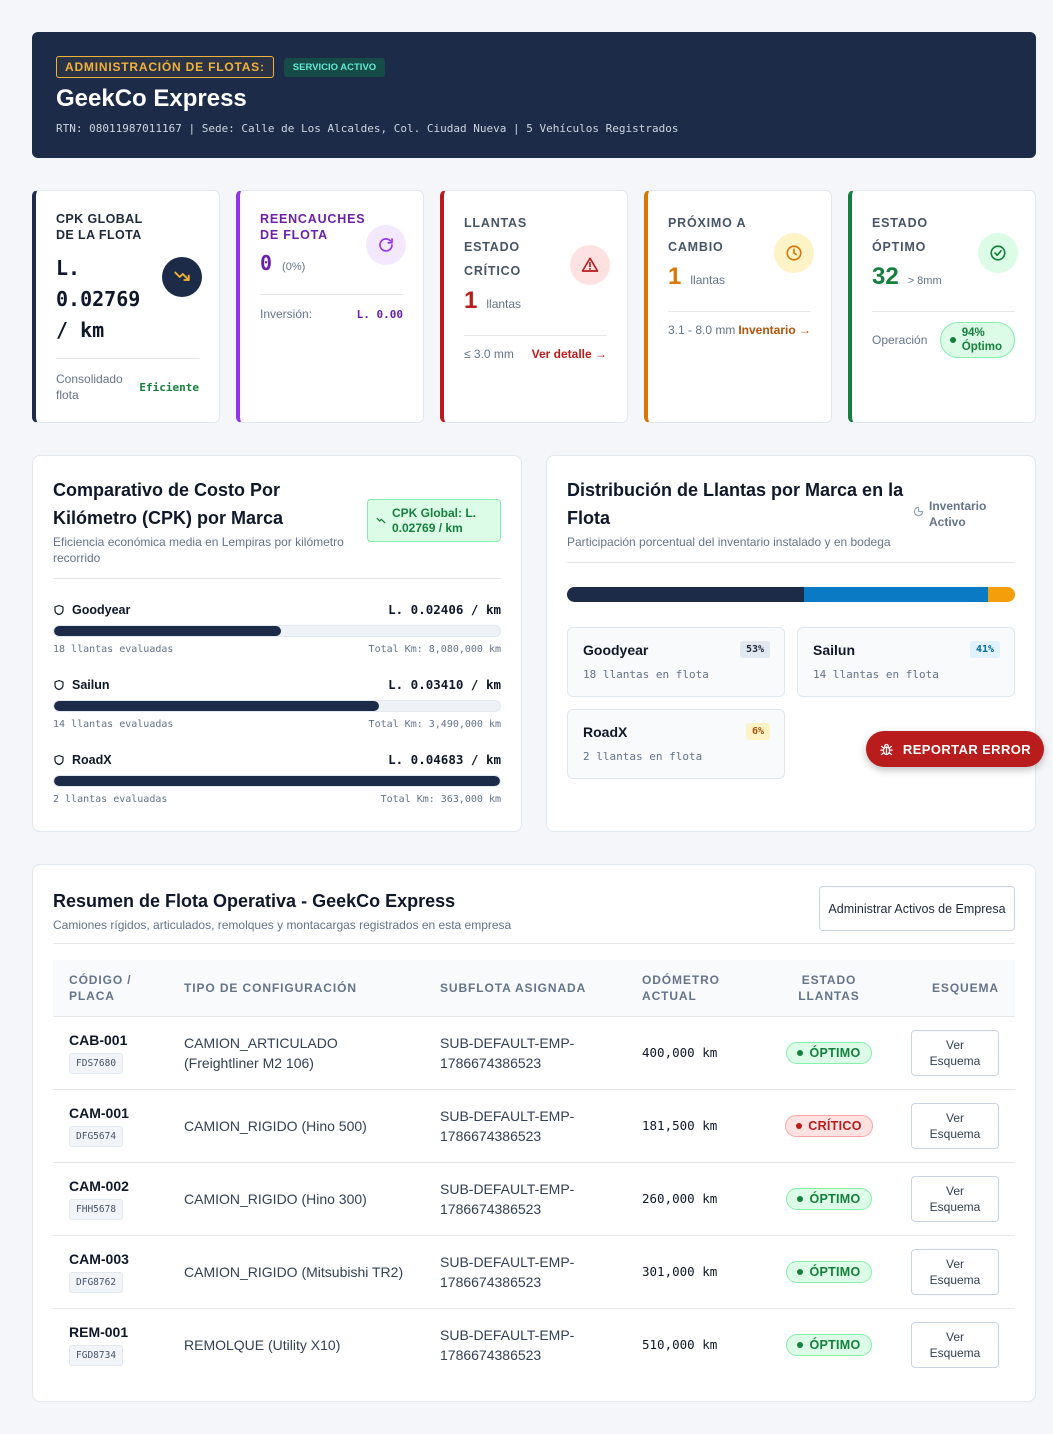 The width and height of the screenshot is (1053, 1434). Describe the element at coordinates (110, 799) in the screenshot. I see `cpk-tire-count: 2 llantas evaluadas` at that location.